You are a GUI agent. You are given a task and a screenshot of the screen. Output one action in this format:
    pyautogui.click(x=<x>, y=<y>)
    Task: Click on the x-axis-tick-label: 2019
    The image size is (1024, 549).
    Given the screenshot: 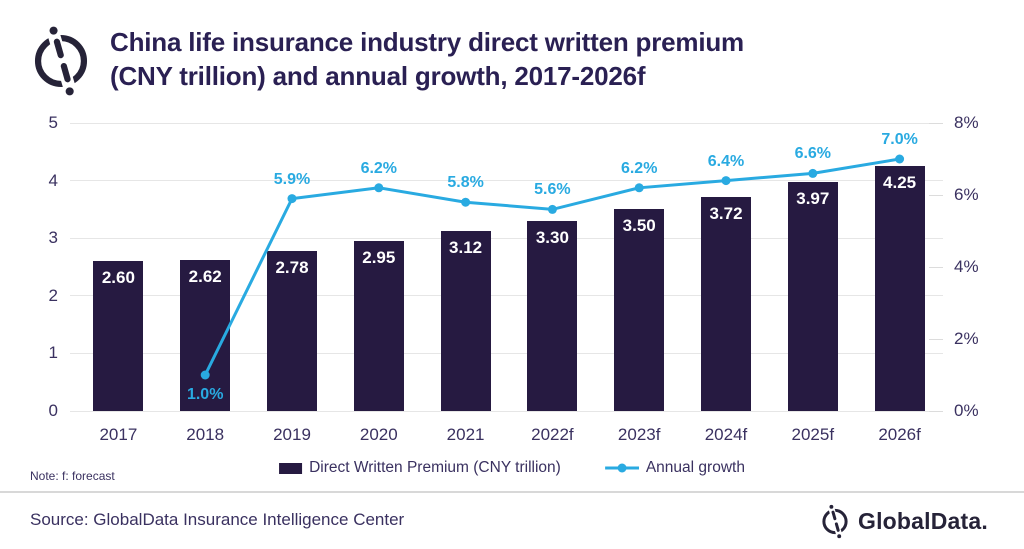 What is the action you would take?
    pyautogui.click(x=292, y=434)
    